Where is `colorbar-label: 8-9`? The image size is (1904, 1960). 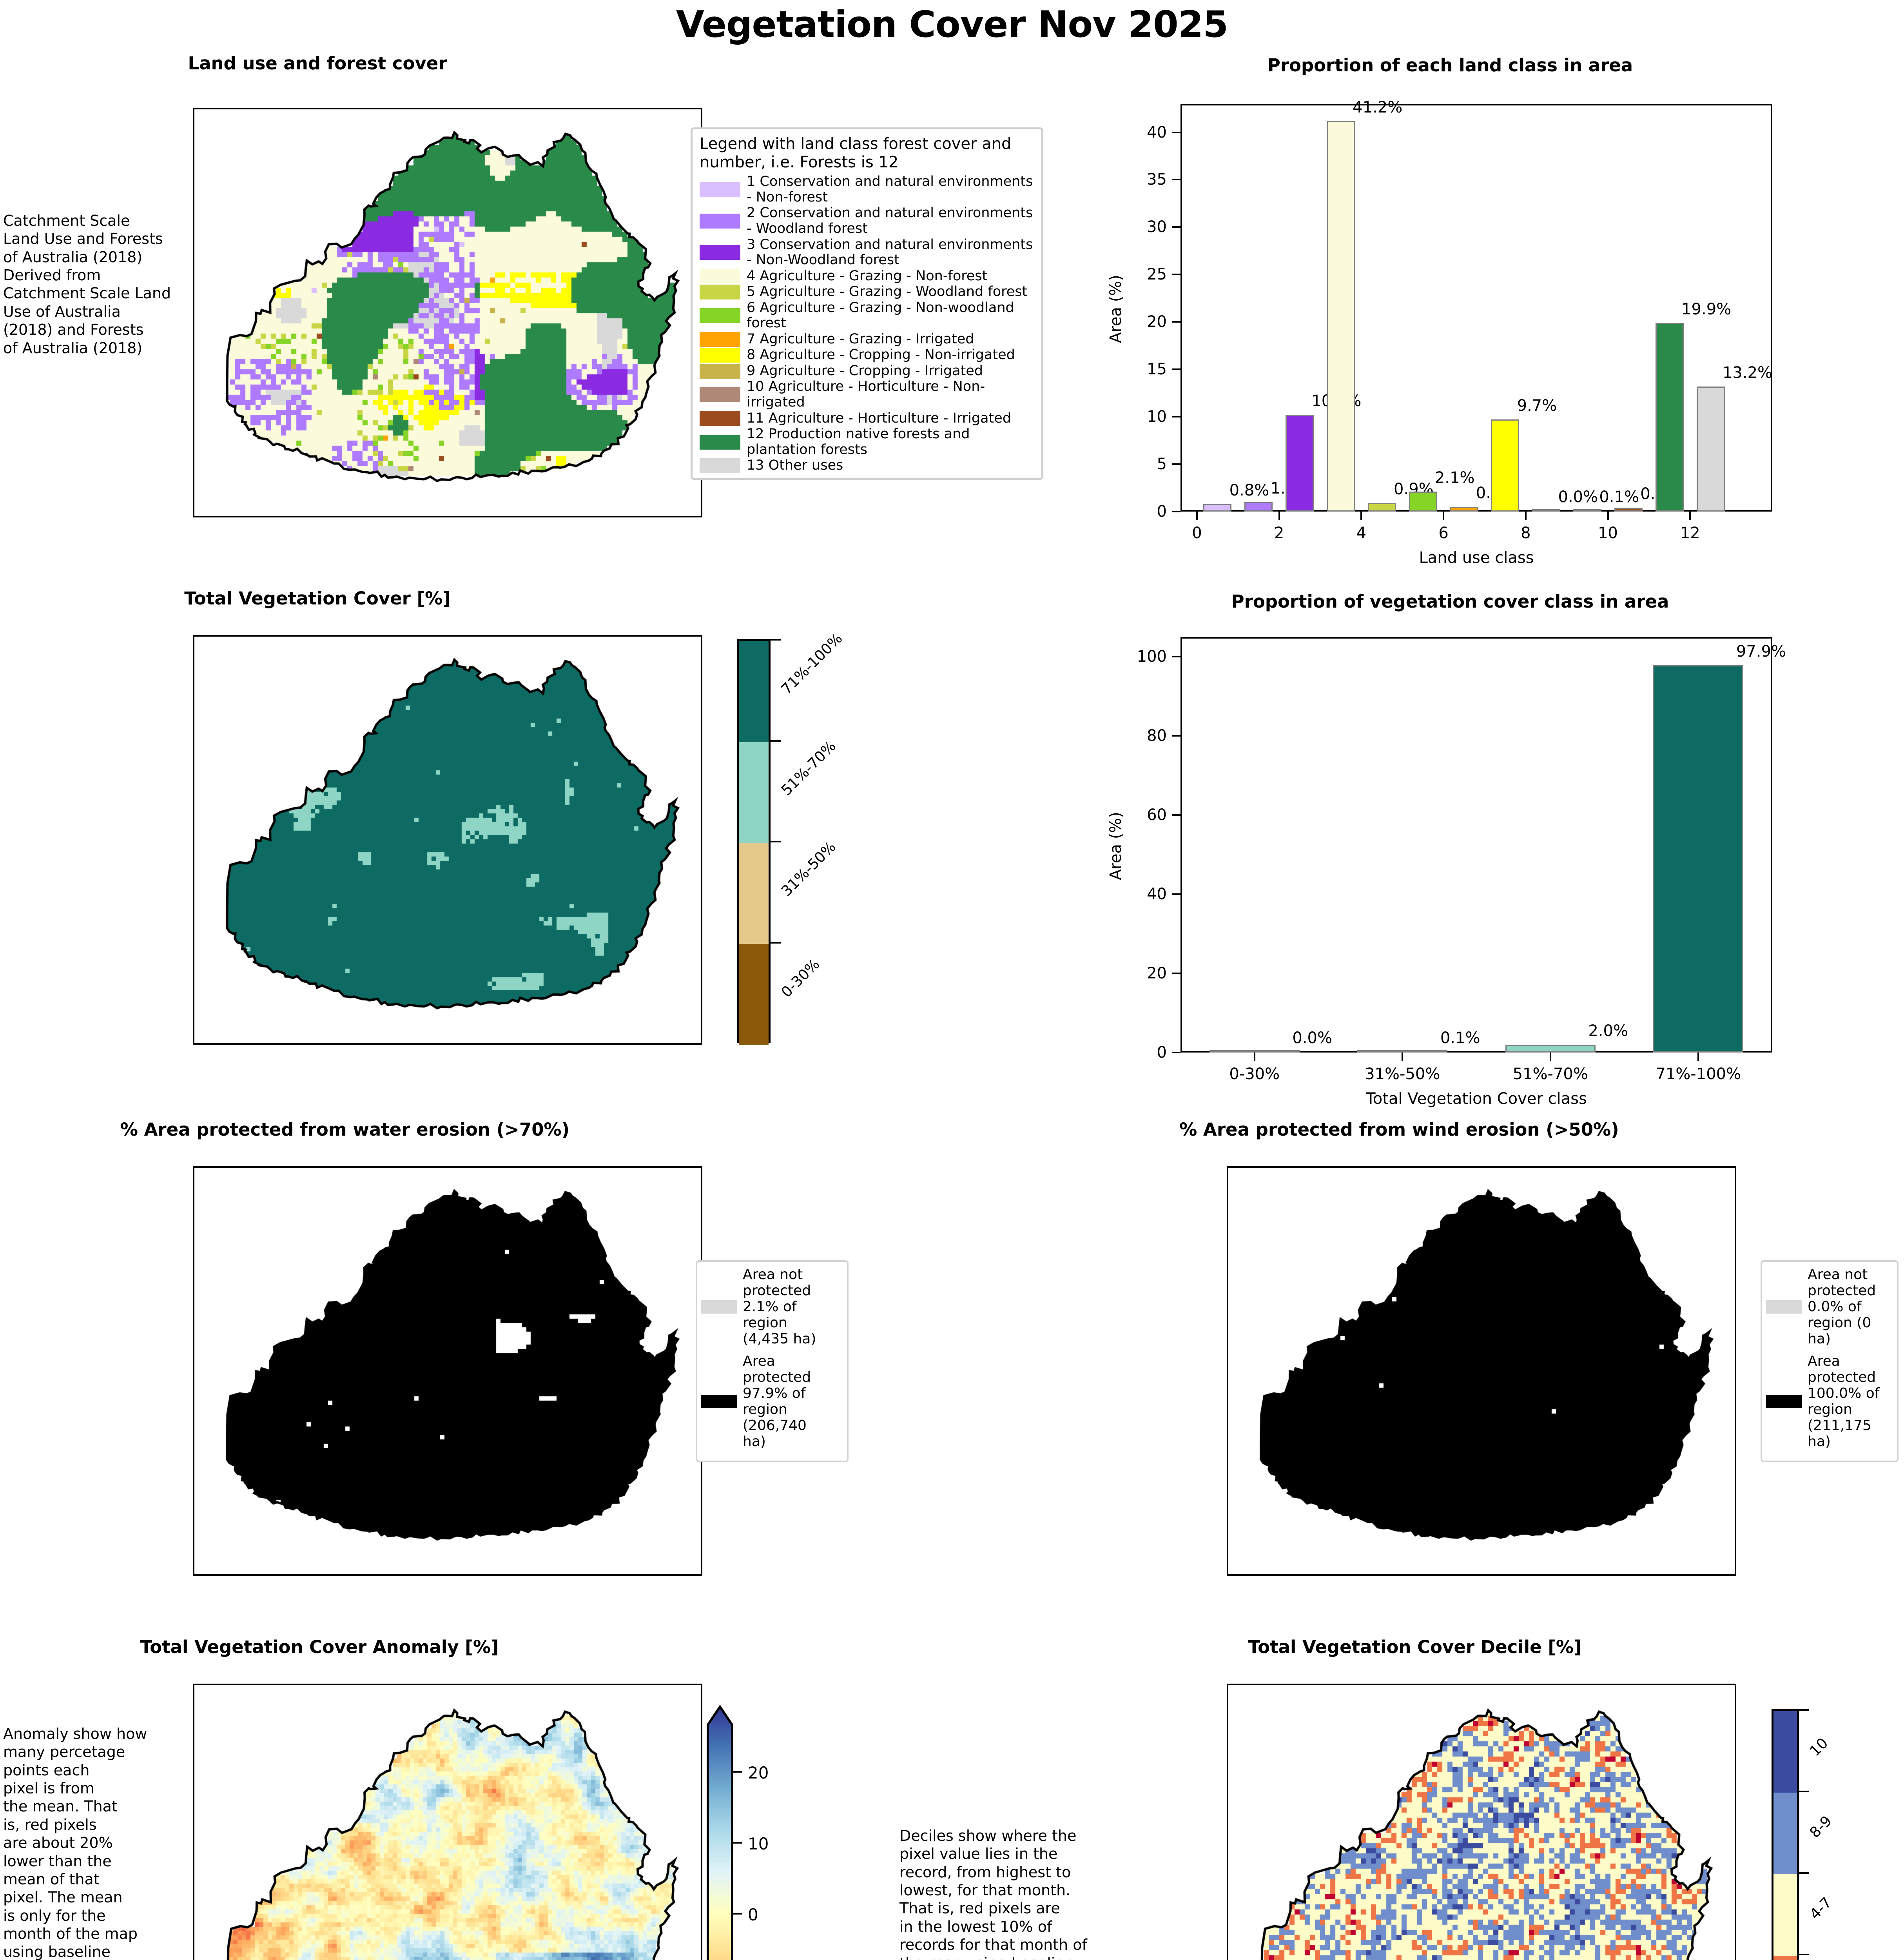 colorbar-label: 8-9 is located at coordinates (1820, 1827).